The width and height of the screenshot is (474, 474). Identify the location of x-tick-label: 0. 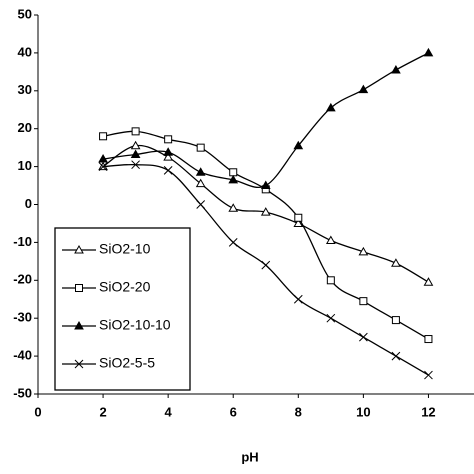
(37, 411).